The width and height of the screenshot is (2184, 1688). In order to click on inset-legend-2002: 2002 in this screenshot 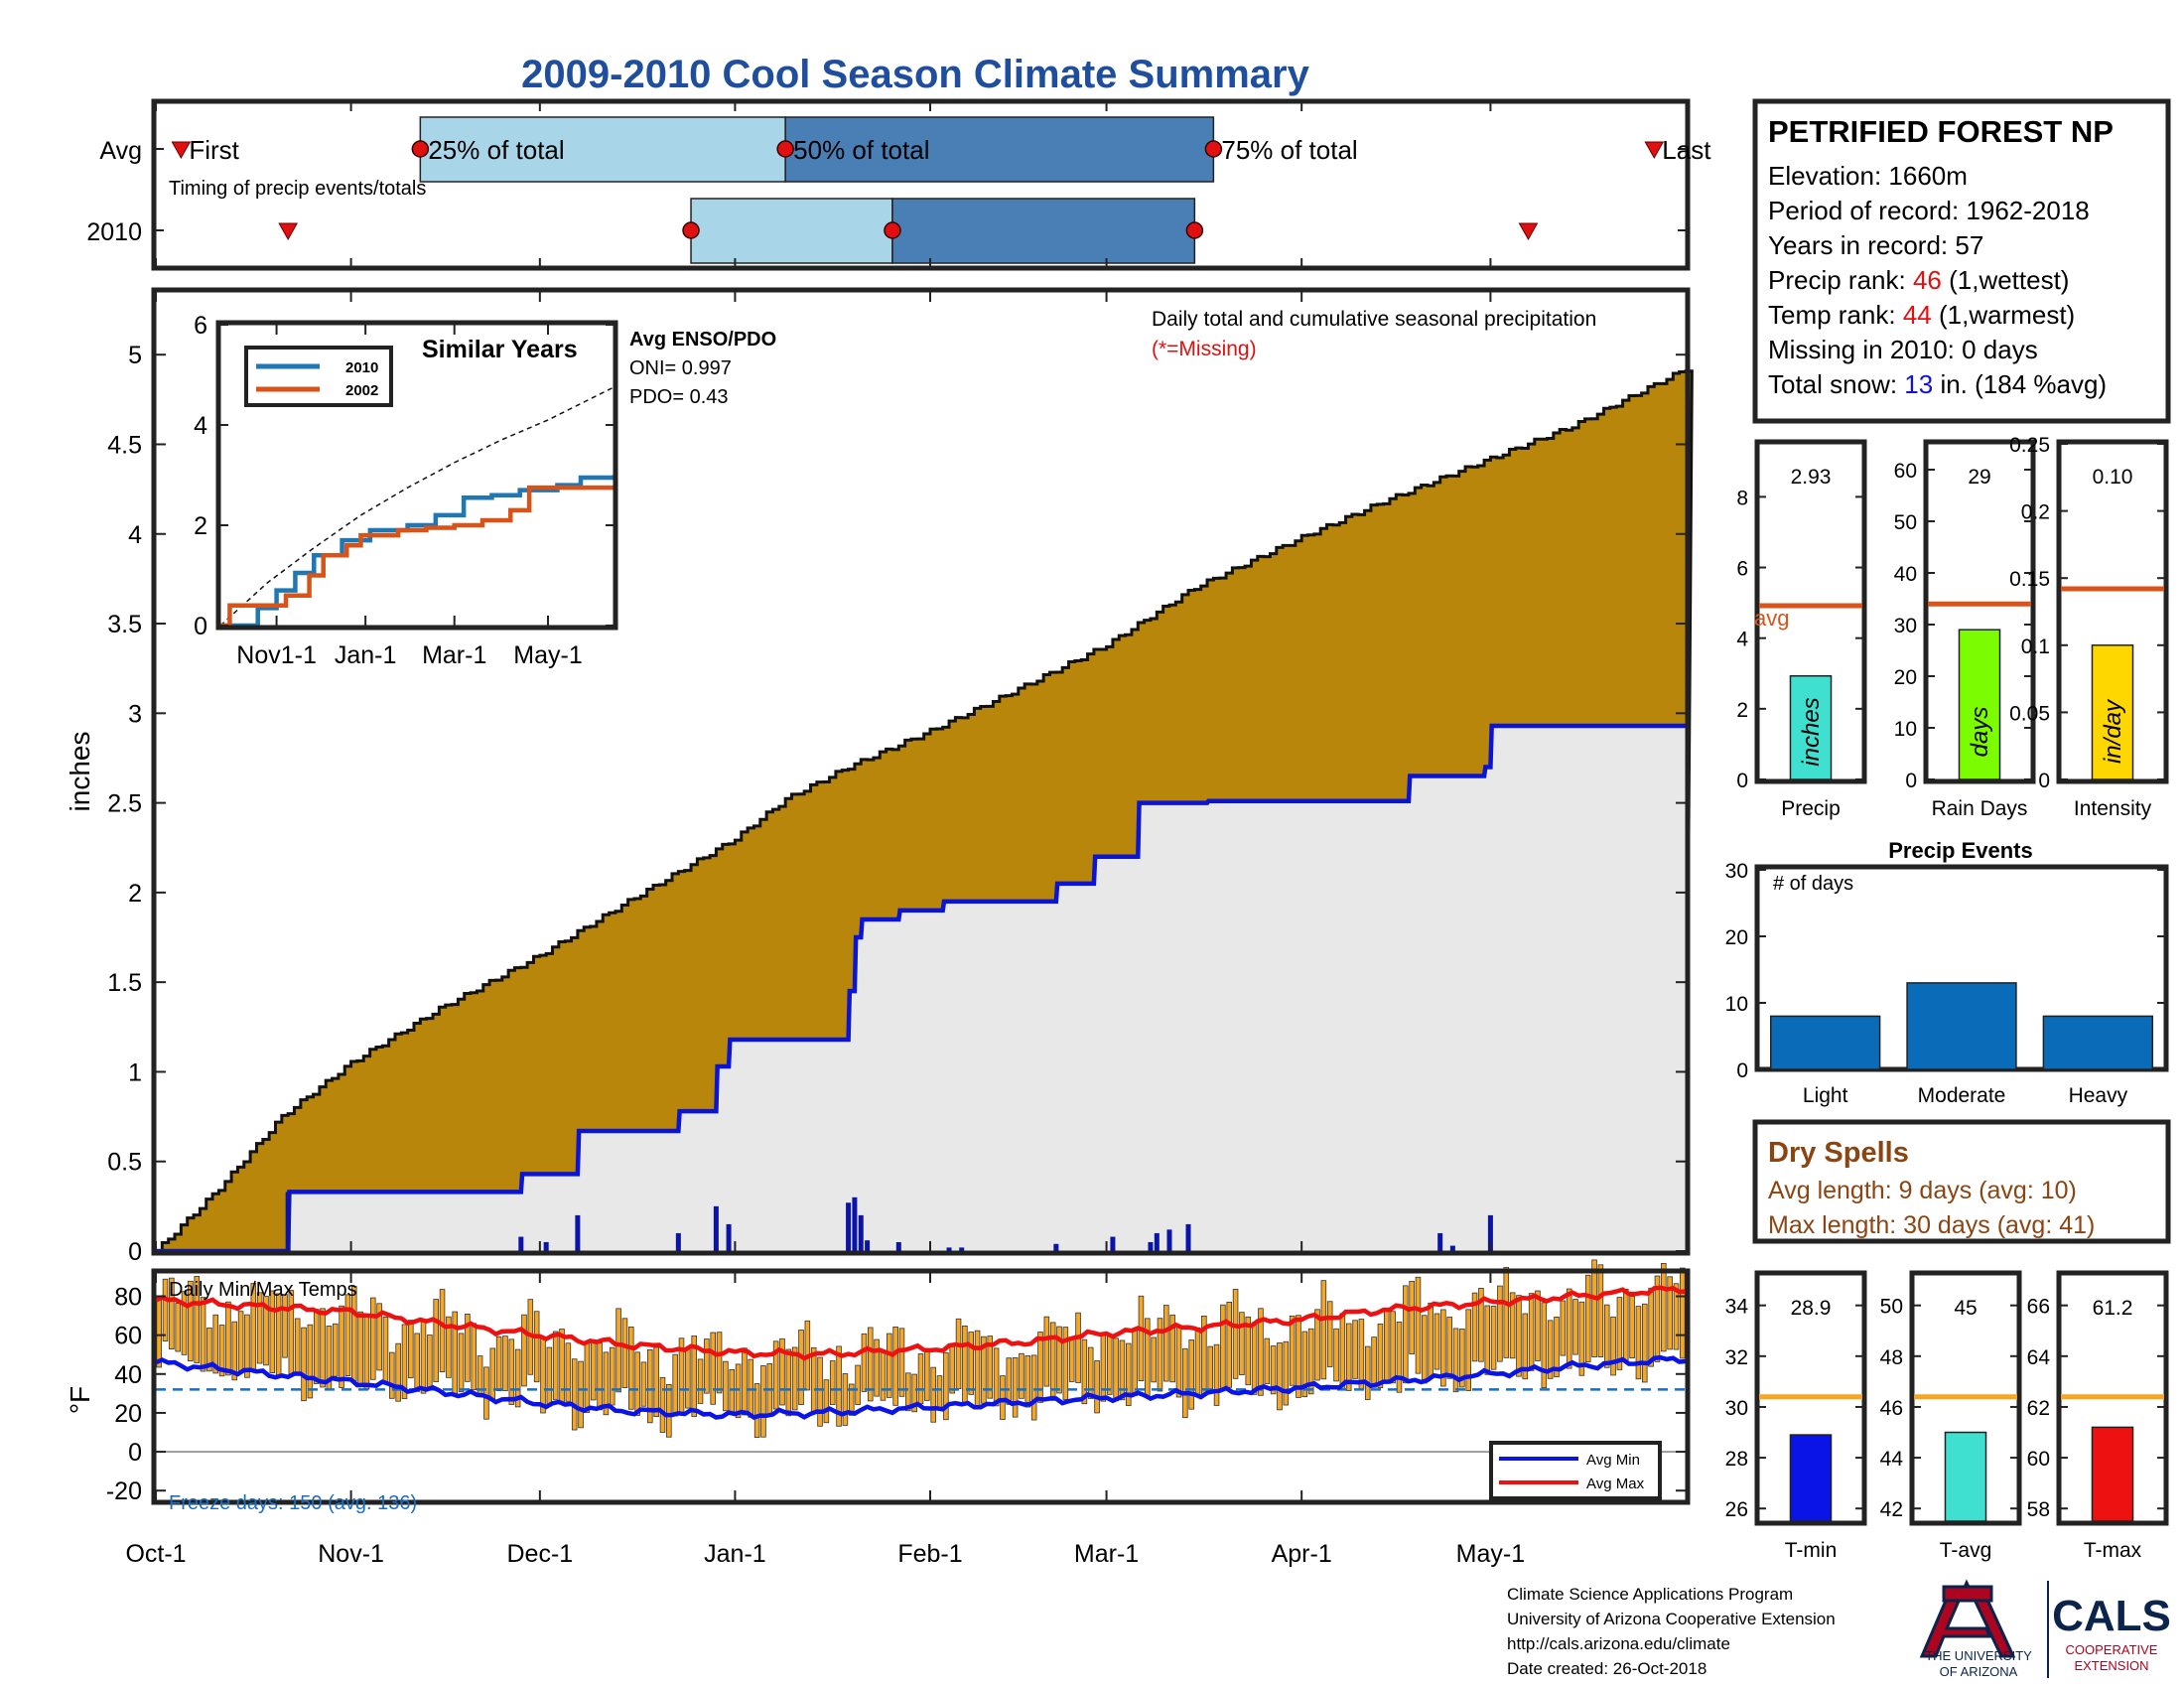, I will do `click(361, 390)`.